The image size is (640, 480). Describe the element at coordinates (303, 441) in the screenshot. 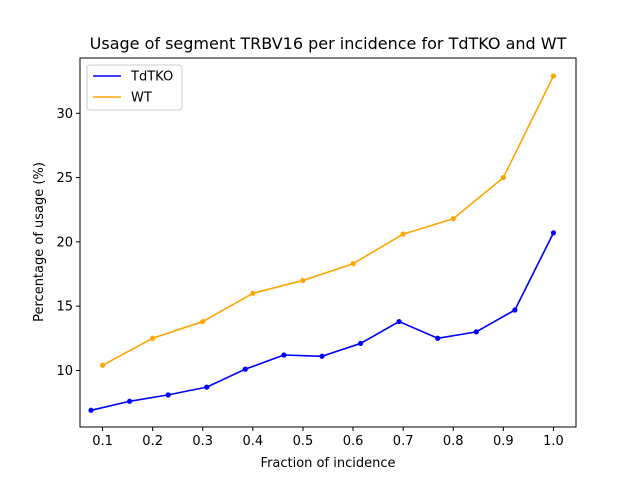

I see `x-tick-label: 0.5` at that location.